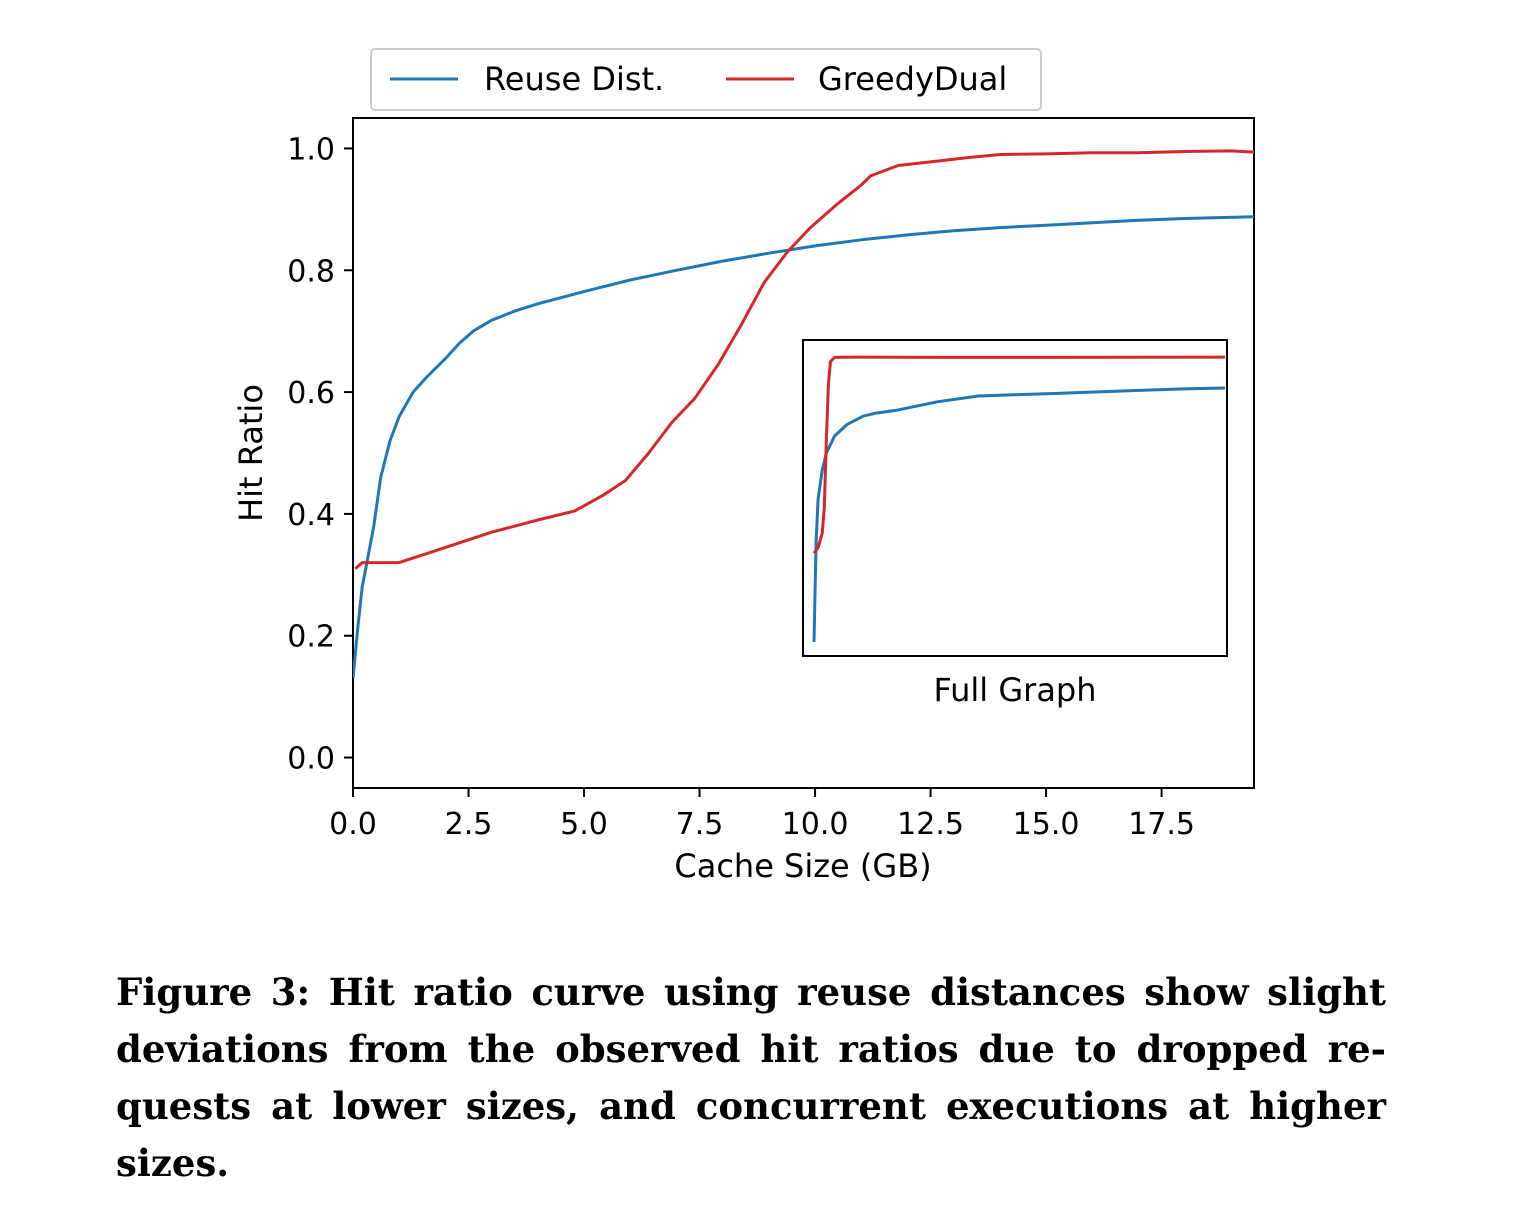 This screenshot has height=1206, width=1532. Describe the element at coordinates (1161, 824) in the screenshot. I see `x-tick-label: 17.5` at that location.